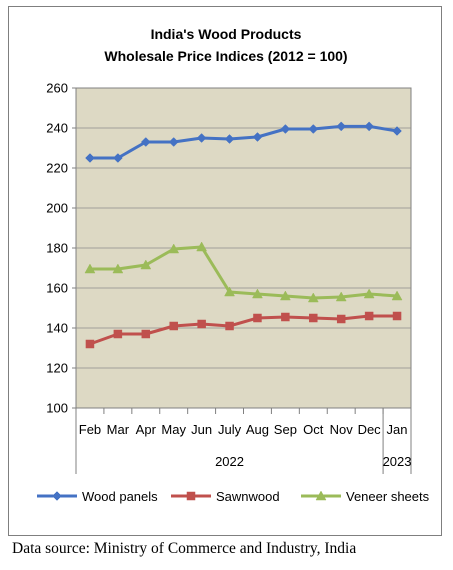 The image size is (453, 570). Describe the element at coordinates (321, 495) in the screenshot. I see `legend-marker-veneer-sheets` at that location.